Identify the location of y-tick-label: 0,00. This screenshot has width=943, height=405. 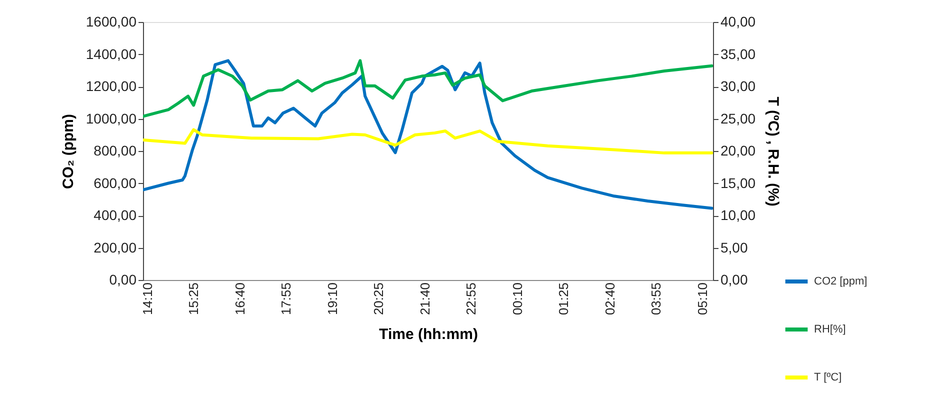
(123, 280).